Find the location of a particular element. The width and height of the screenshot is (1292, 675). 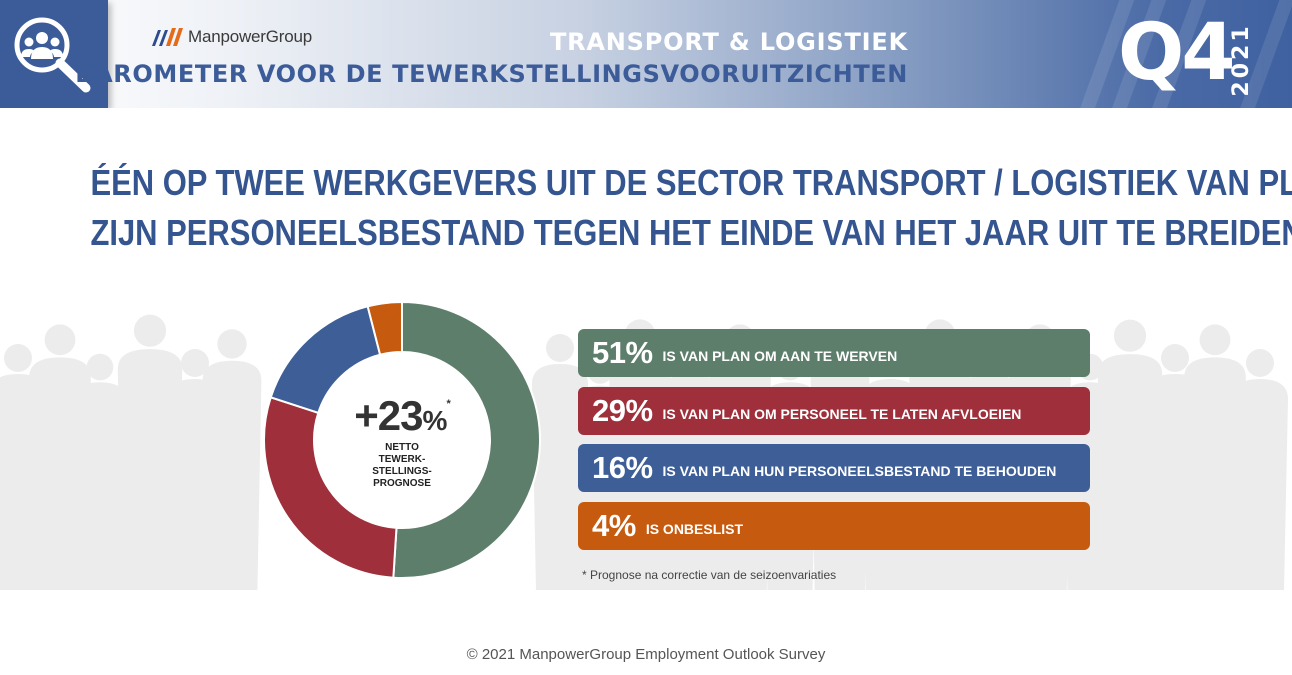

legend-bar-hire: 51% IS VAN PLAN OM AAN TE WERVEN is located at coordinates (834, 353).